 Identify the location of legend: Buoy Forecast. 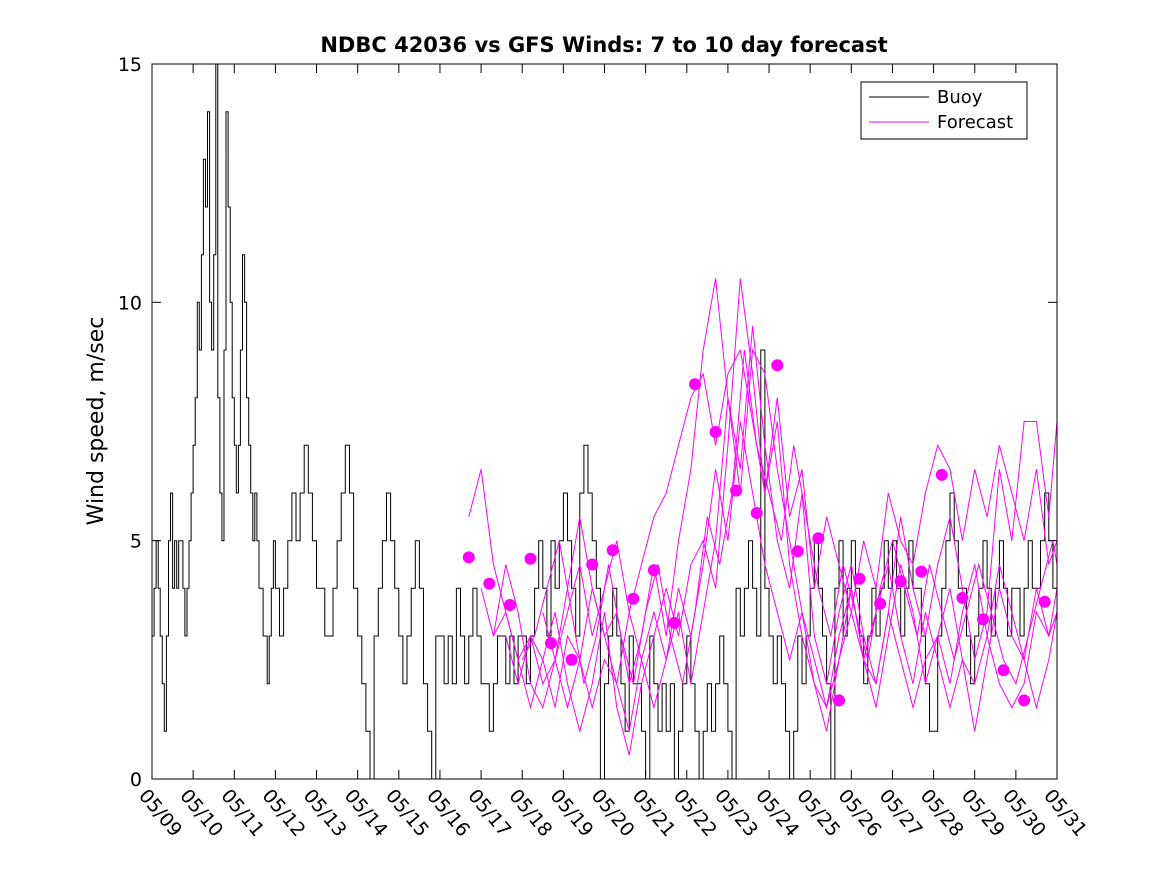
(944, 110).